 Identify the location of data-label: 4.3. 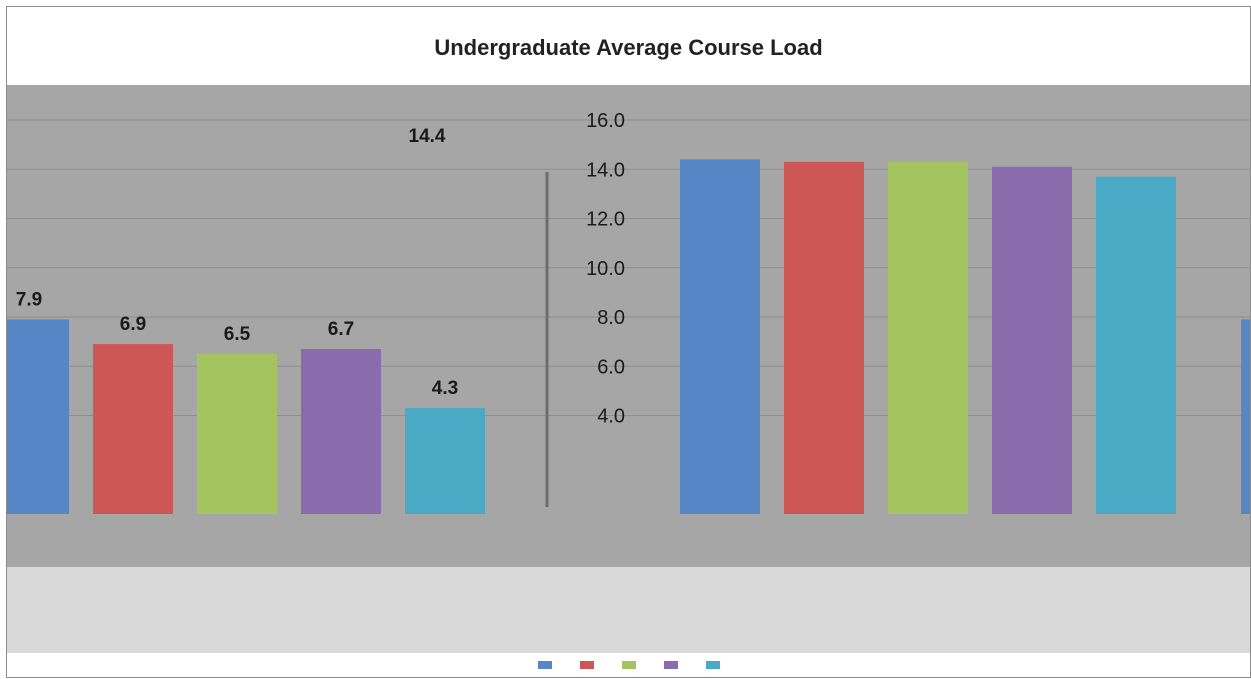
(445, 388).